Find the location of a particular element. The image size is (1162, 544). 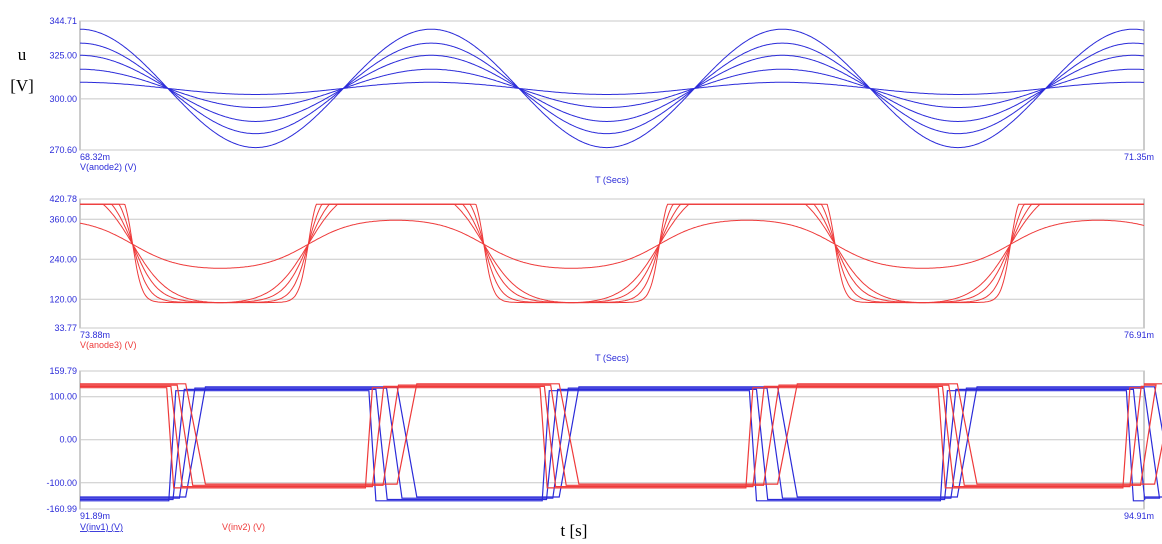

y-tick-label: 100.00 is located at coordinates (63, 397).